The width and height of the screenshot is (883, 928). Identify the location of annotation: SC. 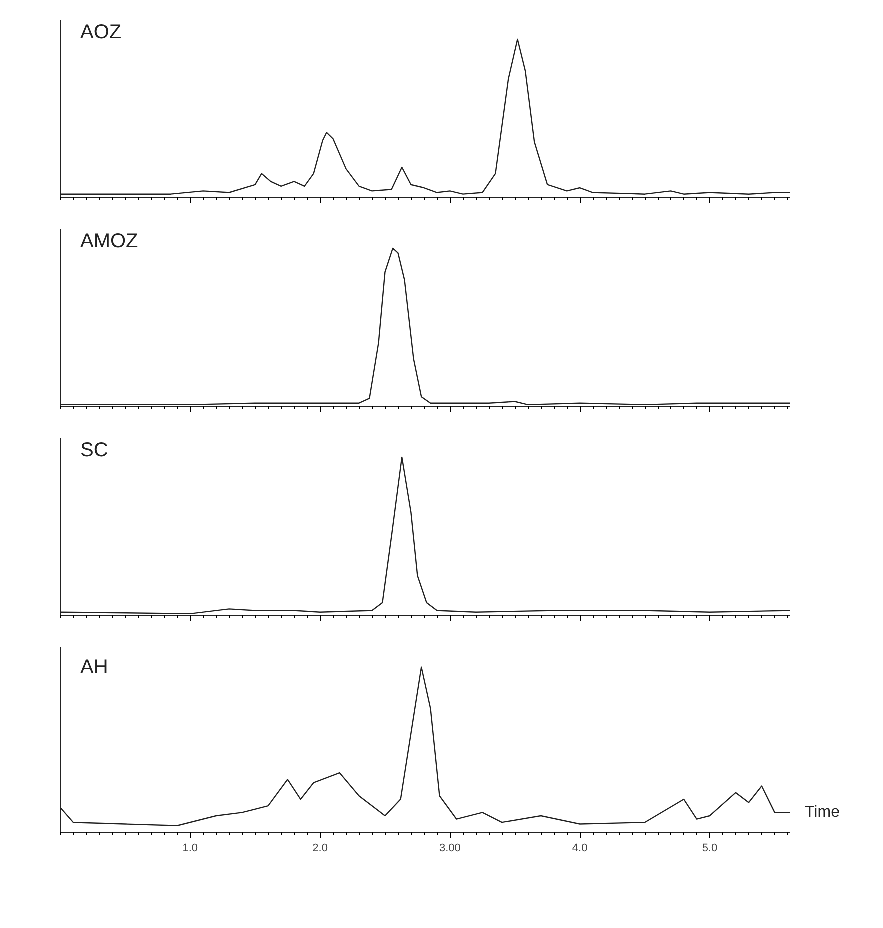
(94, 451).